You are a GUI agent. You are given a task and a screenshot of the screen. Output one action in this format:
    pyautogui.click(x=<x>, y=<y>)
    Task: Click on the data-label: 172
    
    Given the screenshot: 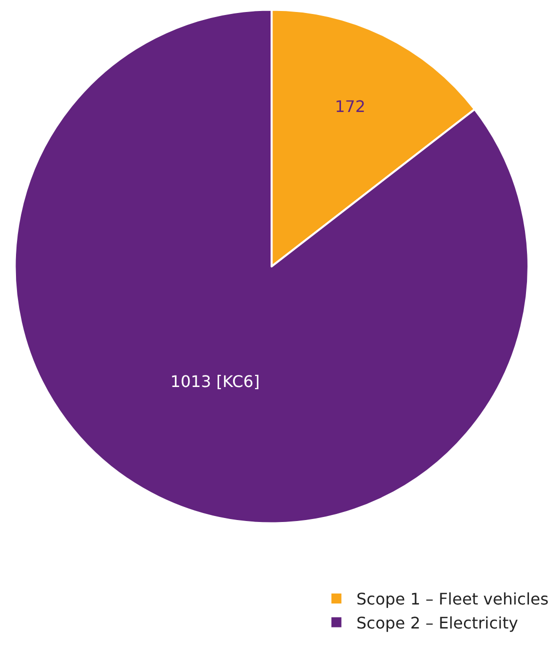 What is the action you would take?
    pyautogui.click(x=350, y=106)
    